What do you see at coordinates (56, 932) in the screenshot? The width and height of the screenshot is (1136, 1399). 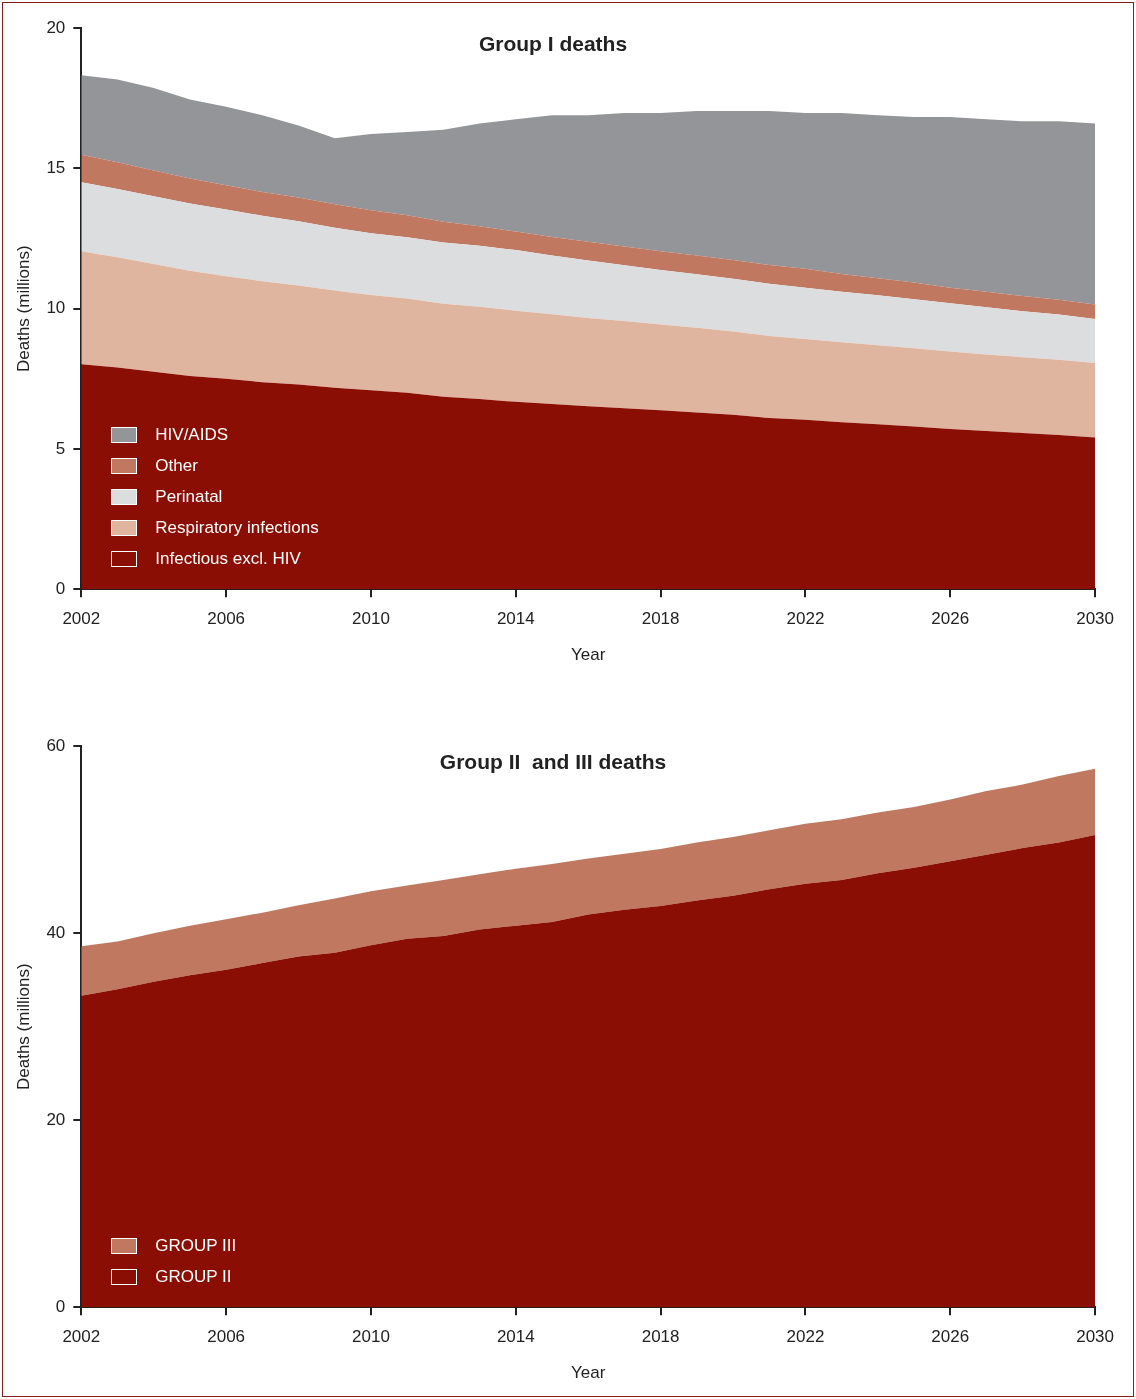 I see `y-tick-label: 40` at bounding box center [56, 932].